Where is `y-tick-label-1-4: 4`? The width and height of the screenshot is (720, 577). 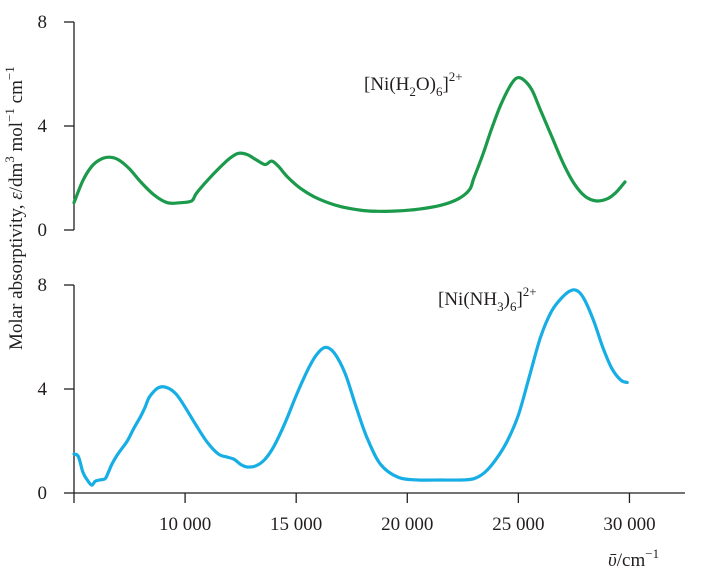
y-tick-label-1-4: 4 is located at coordinates (43, 126).